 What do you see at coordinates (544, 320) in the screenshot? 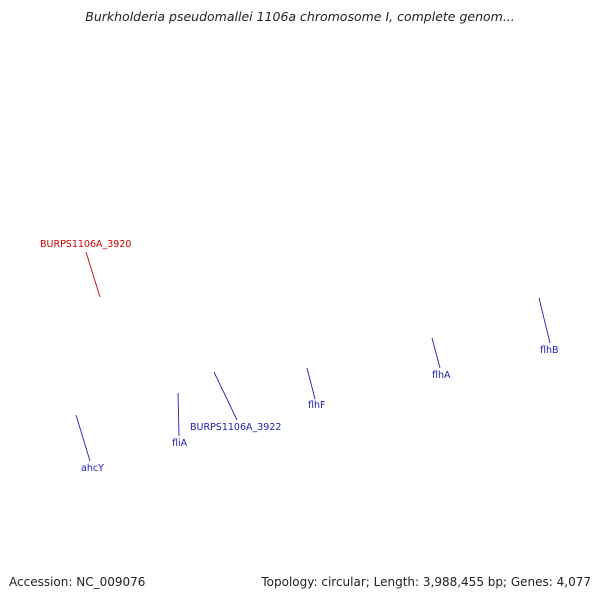
I see `gene-label-flhb-leader` at bounding box center [544, 320].